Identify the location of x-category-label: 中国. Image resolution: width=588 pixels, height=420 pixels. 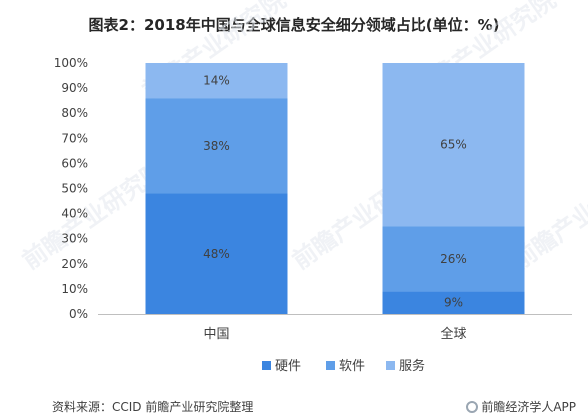
(216, 334).